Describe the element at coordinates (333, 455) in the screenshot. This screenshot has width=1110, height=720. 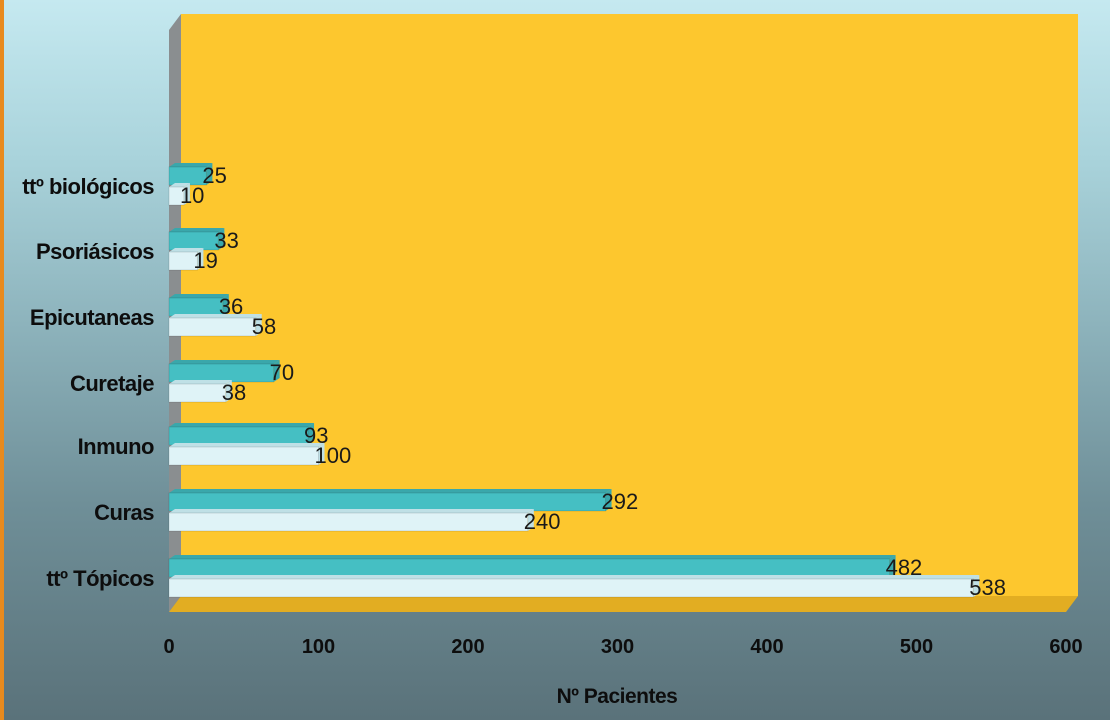
I see `data-label-series-2: 100` at that location.